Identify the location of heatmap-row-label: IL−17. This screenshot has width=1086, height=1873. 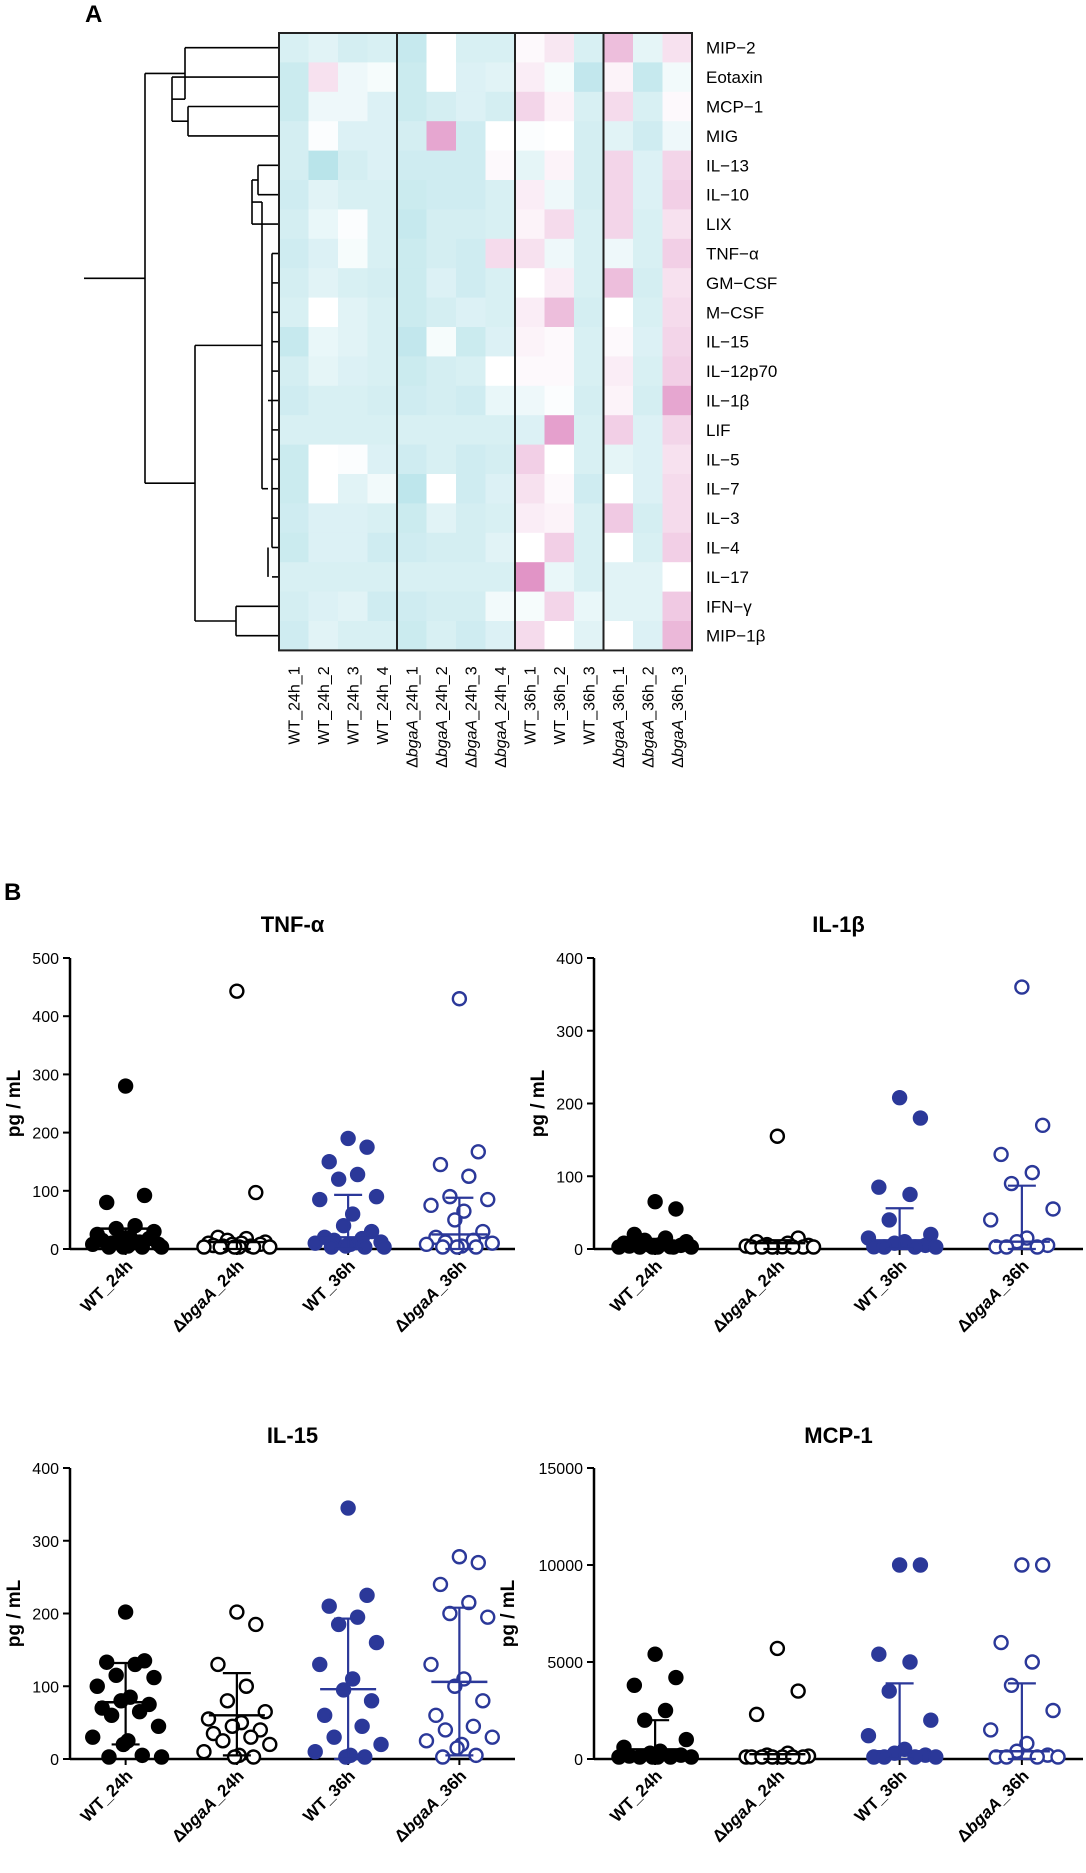
(727, 577).